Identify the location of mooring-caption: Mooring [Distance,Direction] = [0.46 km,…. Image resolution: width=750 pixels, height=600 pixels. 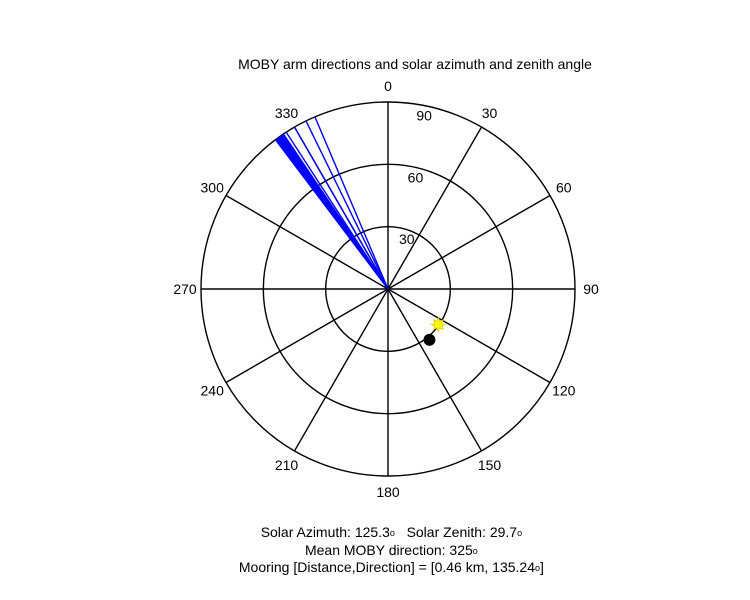
(391, 567).